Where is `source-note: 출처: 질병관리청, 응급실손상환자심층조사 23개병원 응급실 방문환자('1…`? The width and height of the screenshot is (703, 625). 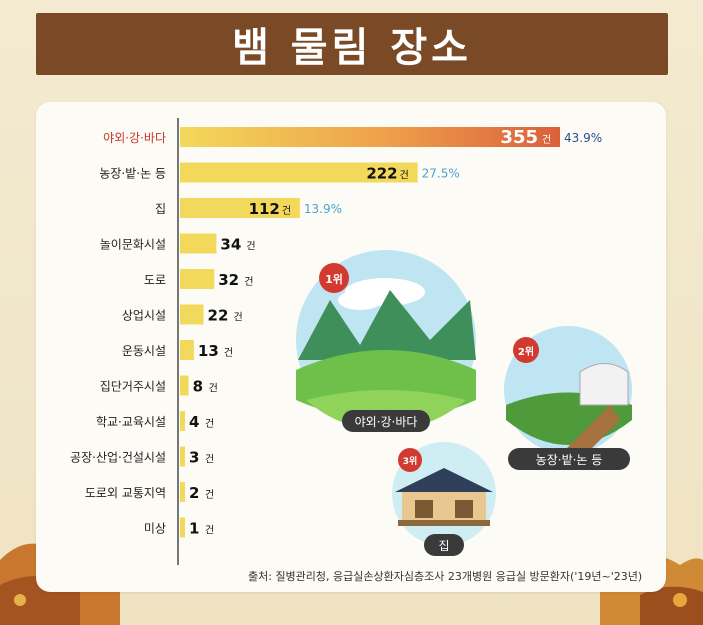
source-note: 출처: 질병관리청, 응급실손상환자심층조사 23개병원 응급실 방문환자('1… is located at coordinates (445, 576).